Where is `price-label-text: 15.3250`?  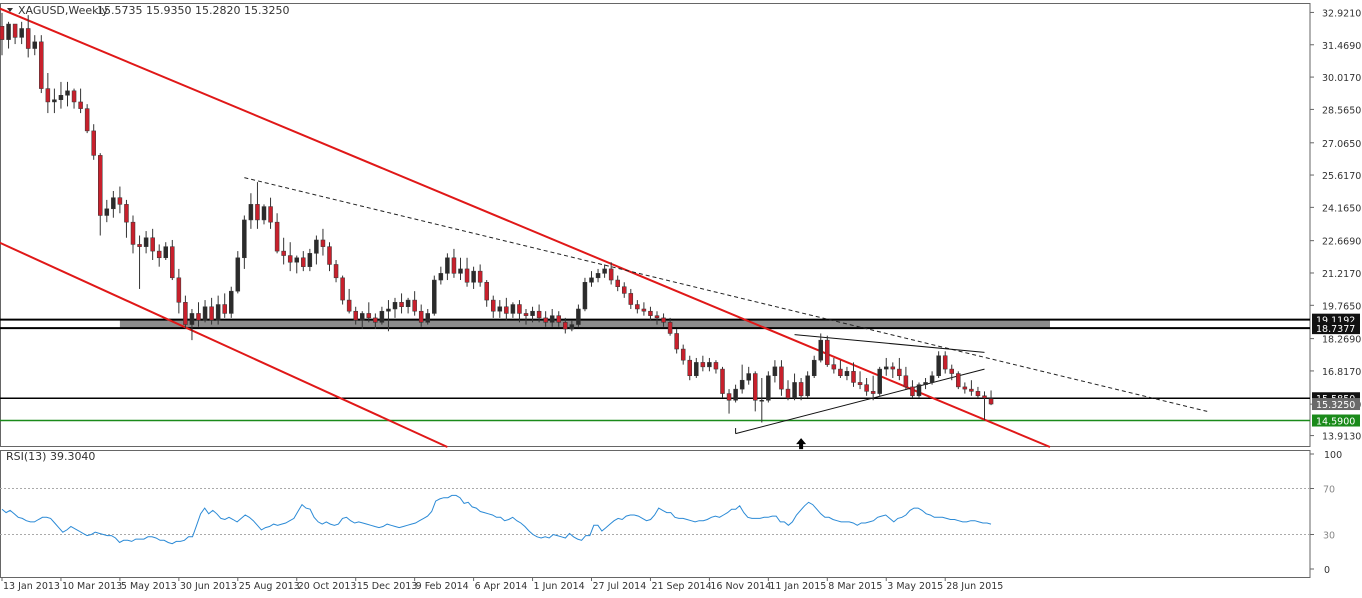 price-label-text: 15.3250 is located at coordinates (1335, 405).